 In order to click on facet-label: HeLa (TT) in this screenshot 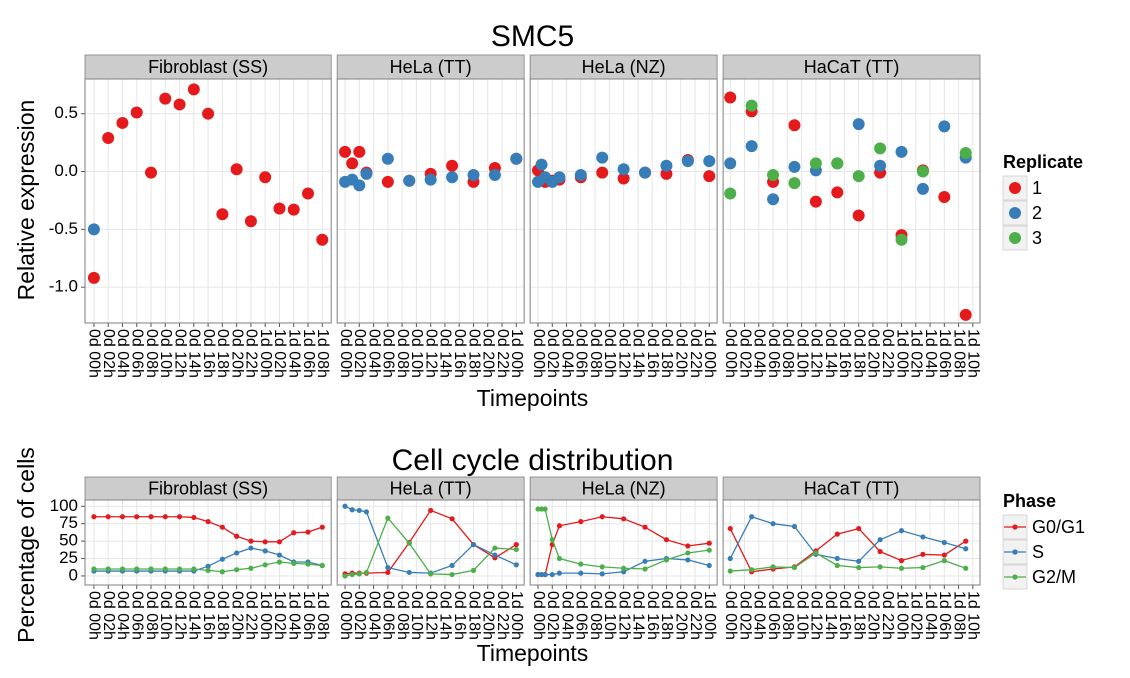, I will do `click(431, 488)`.